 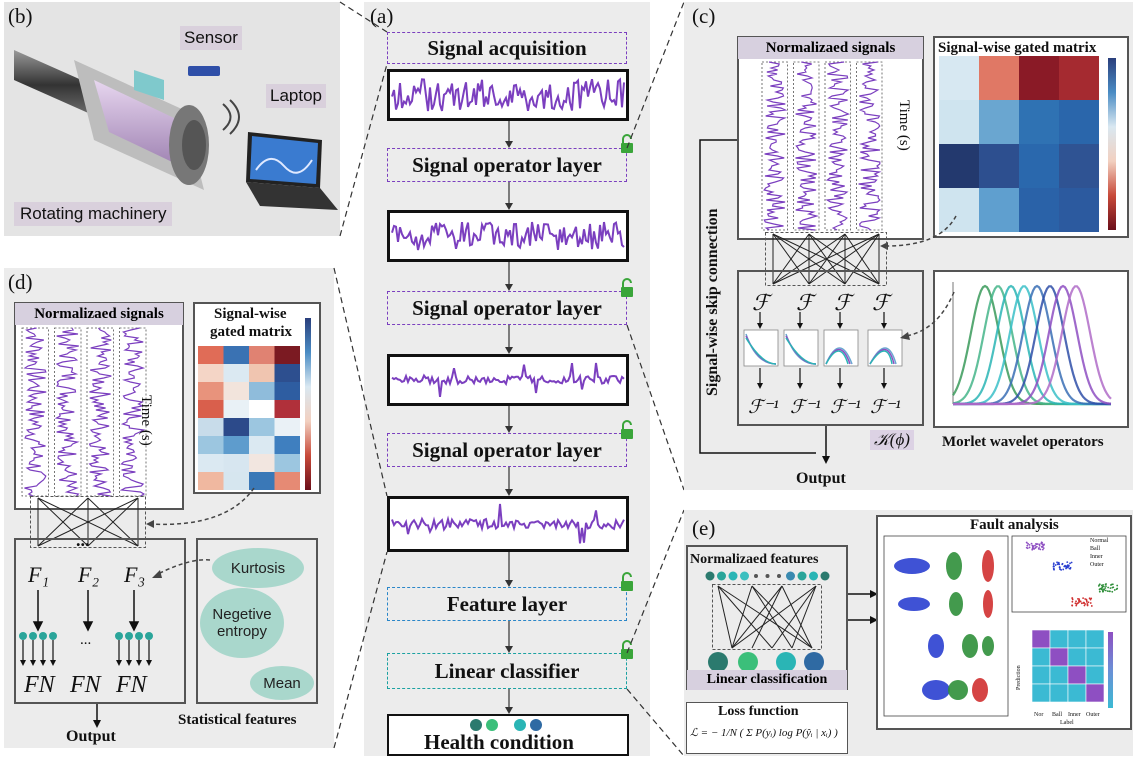 I want to click on a-operator-box-3: Signal operator layer, so click(x=507, y=450).